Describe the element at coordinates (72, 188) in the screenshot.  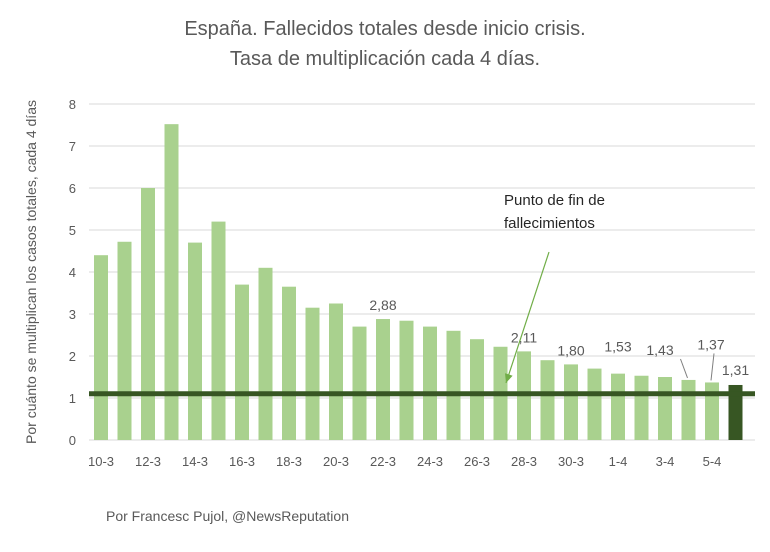
I see `y-tick-label: 6` at that location.